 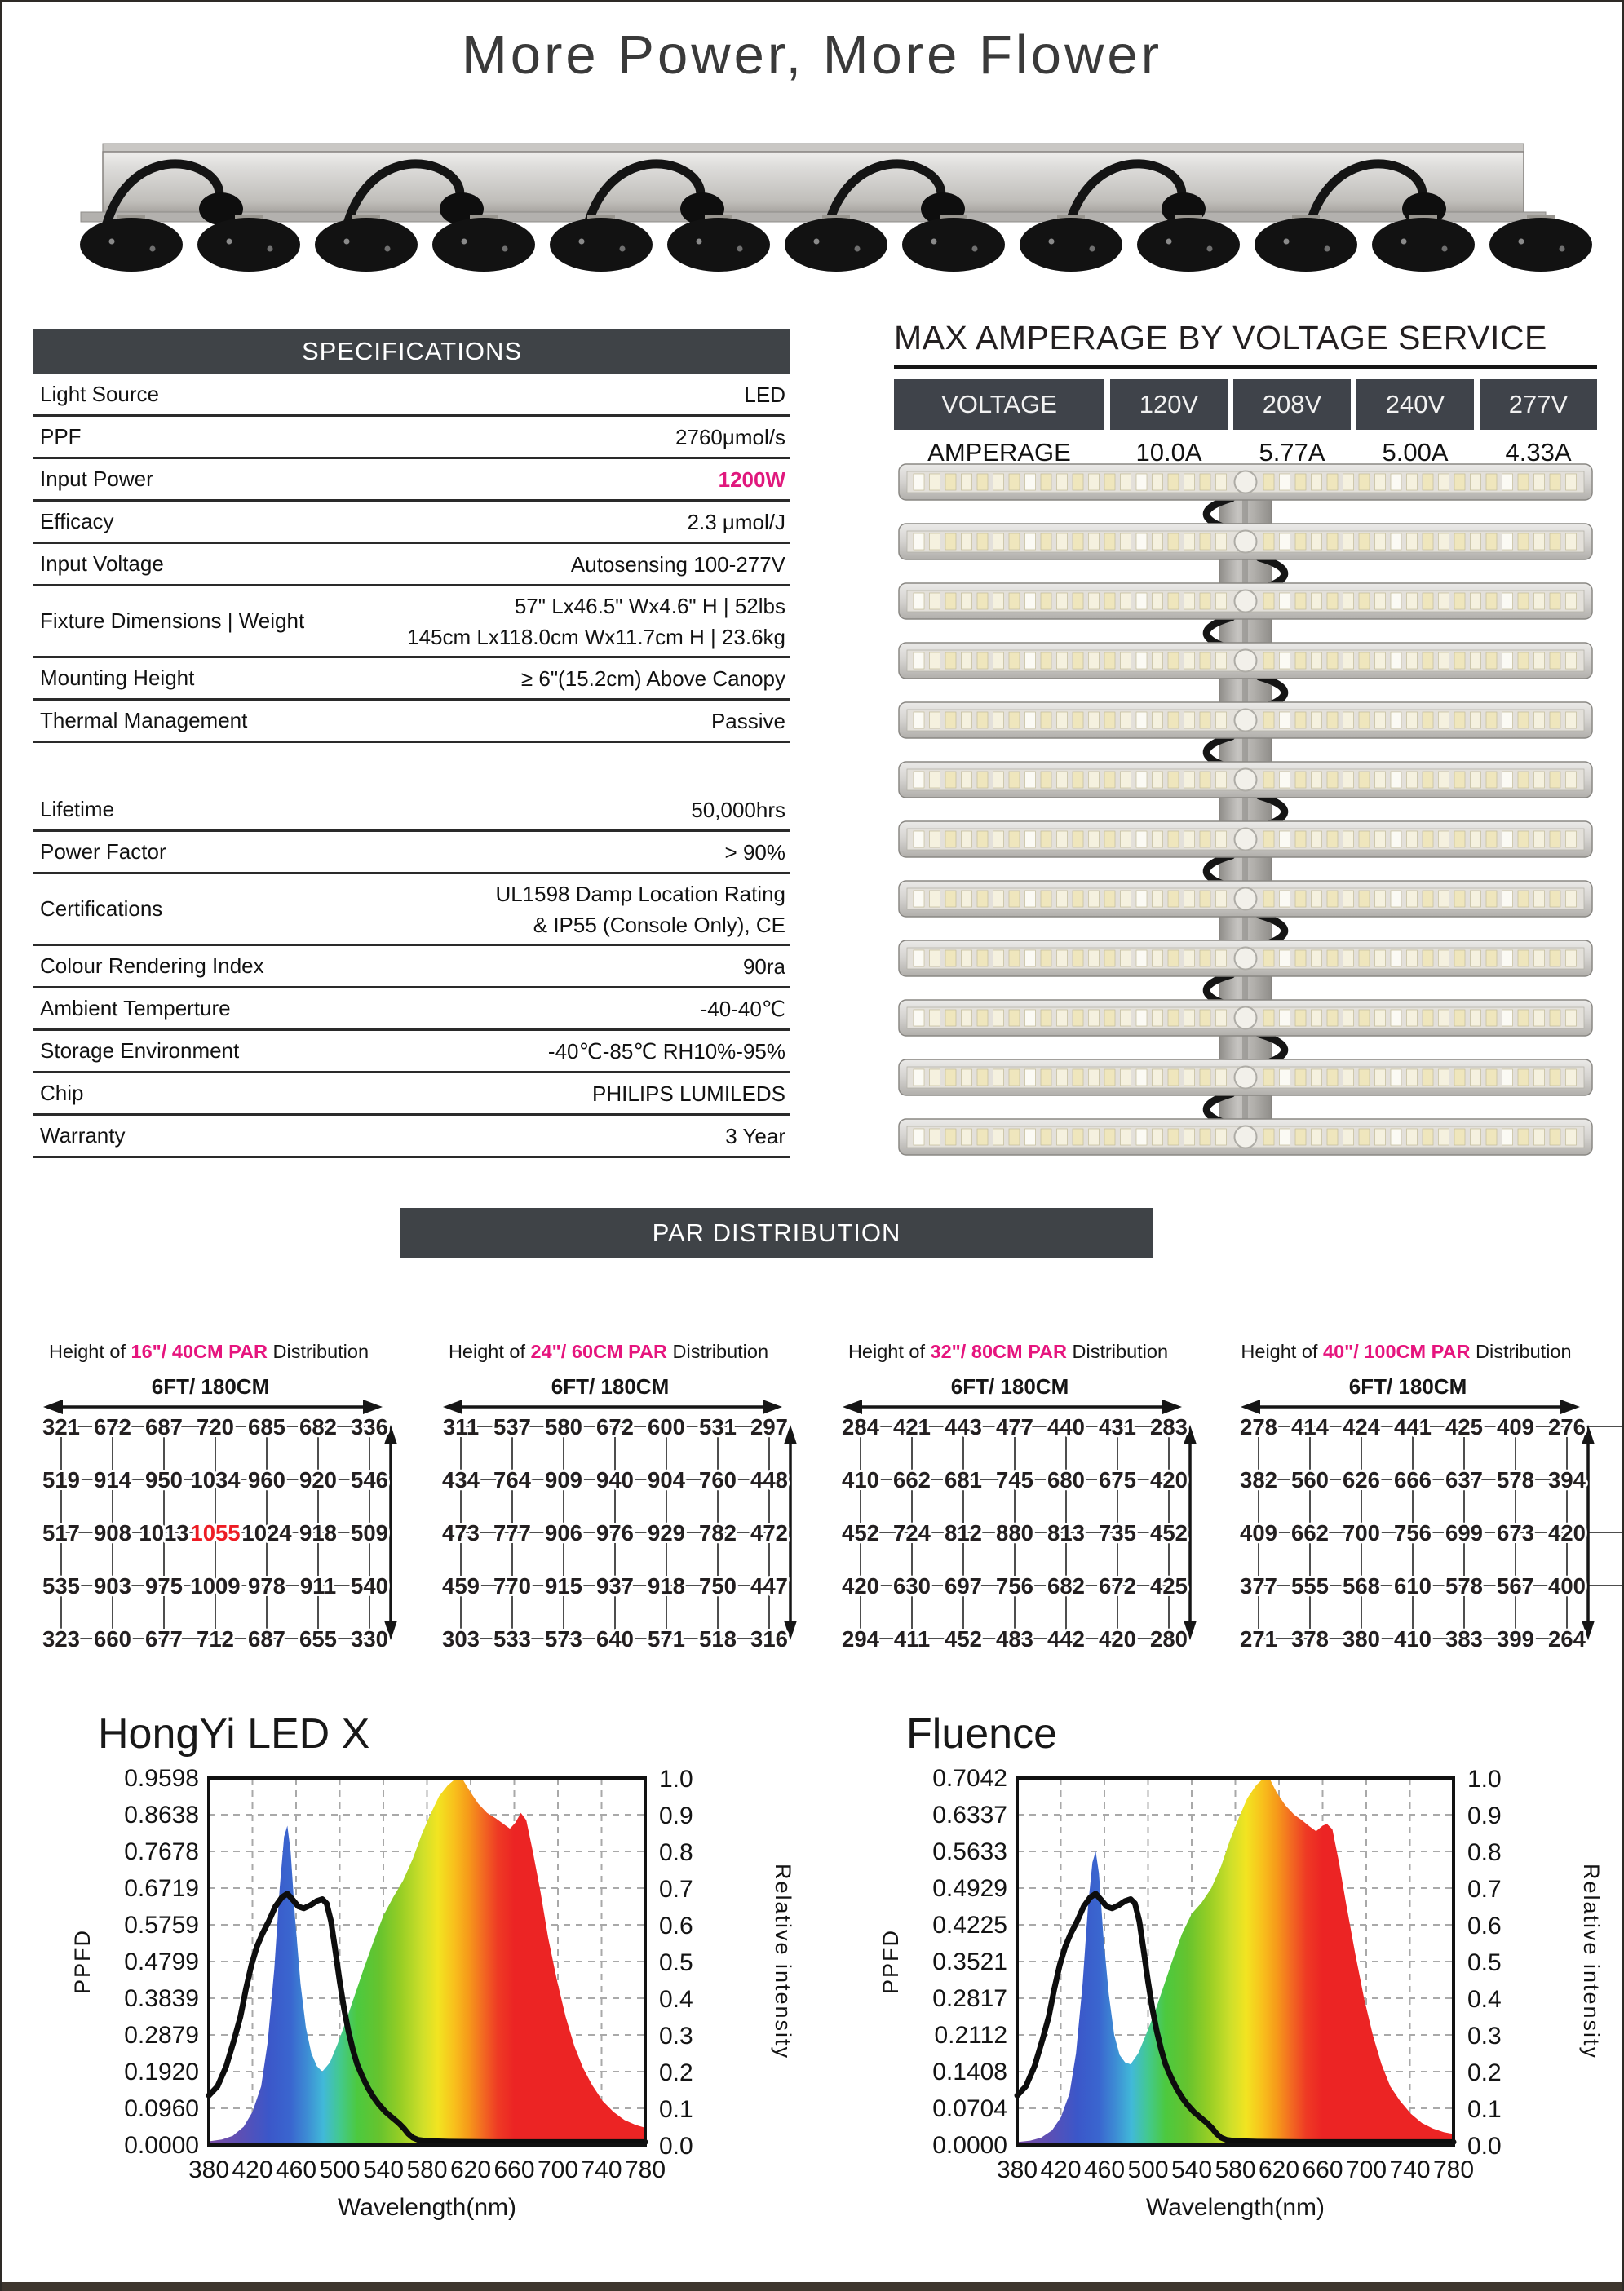 I want to click on par-value: 975, so click(x=164, y=1586).